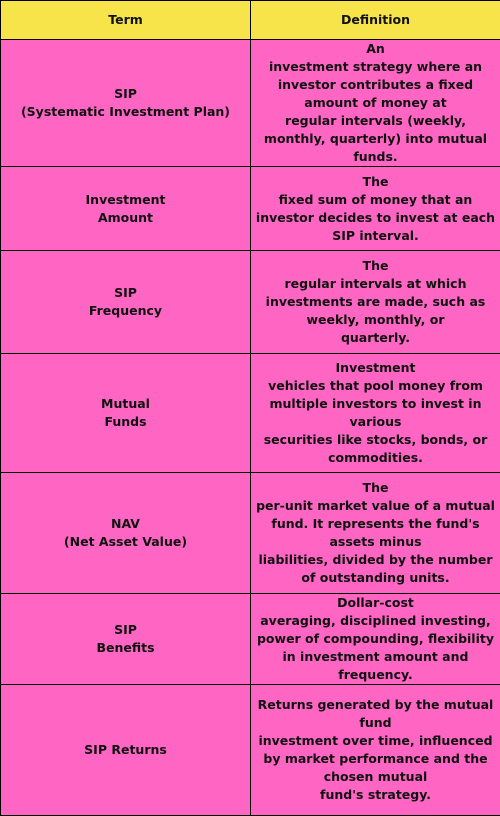 This screenshot has width=500, height=816. Describe the element at coordinates (126, 20) in the screenshot. I see `column-header-term: Term` at that location.